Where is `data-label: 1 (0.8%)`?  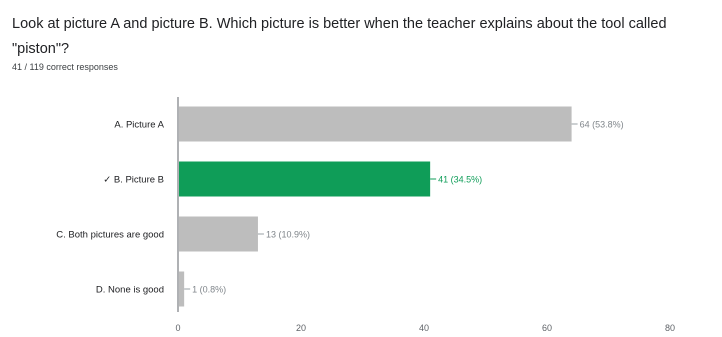 data-label: 1 (0.8%) is located at coordinates (209, 290).